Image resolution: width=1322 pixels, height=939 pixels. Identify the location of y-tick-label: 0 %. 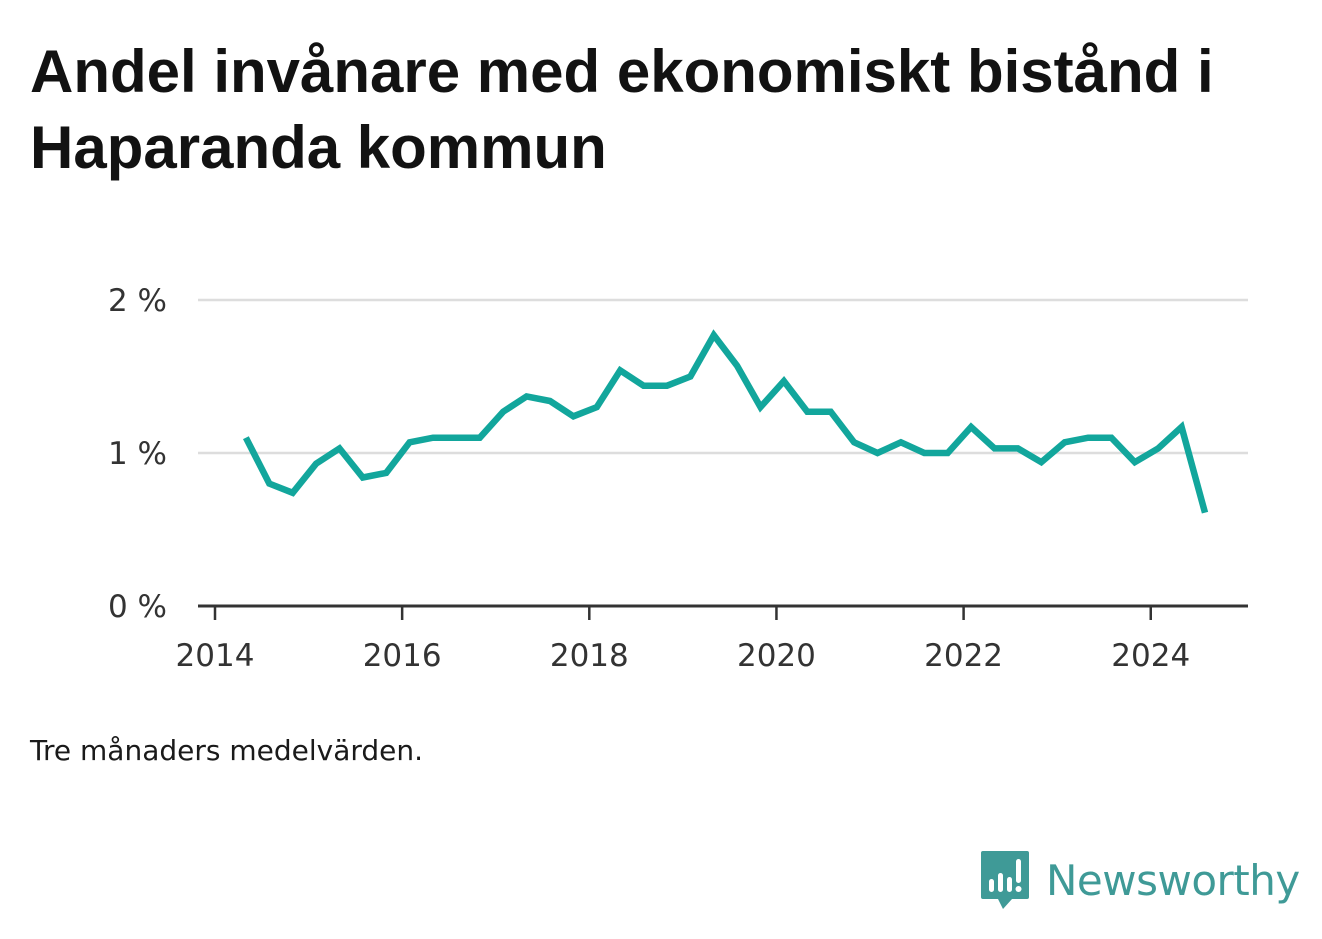
(137, 607).